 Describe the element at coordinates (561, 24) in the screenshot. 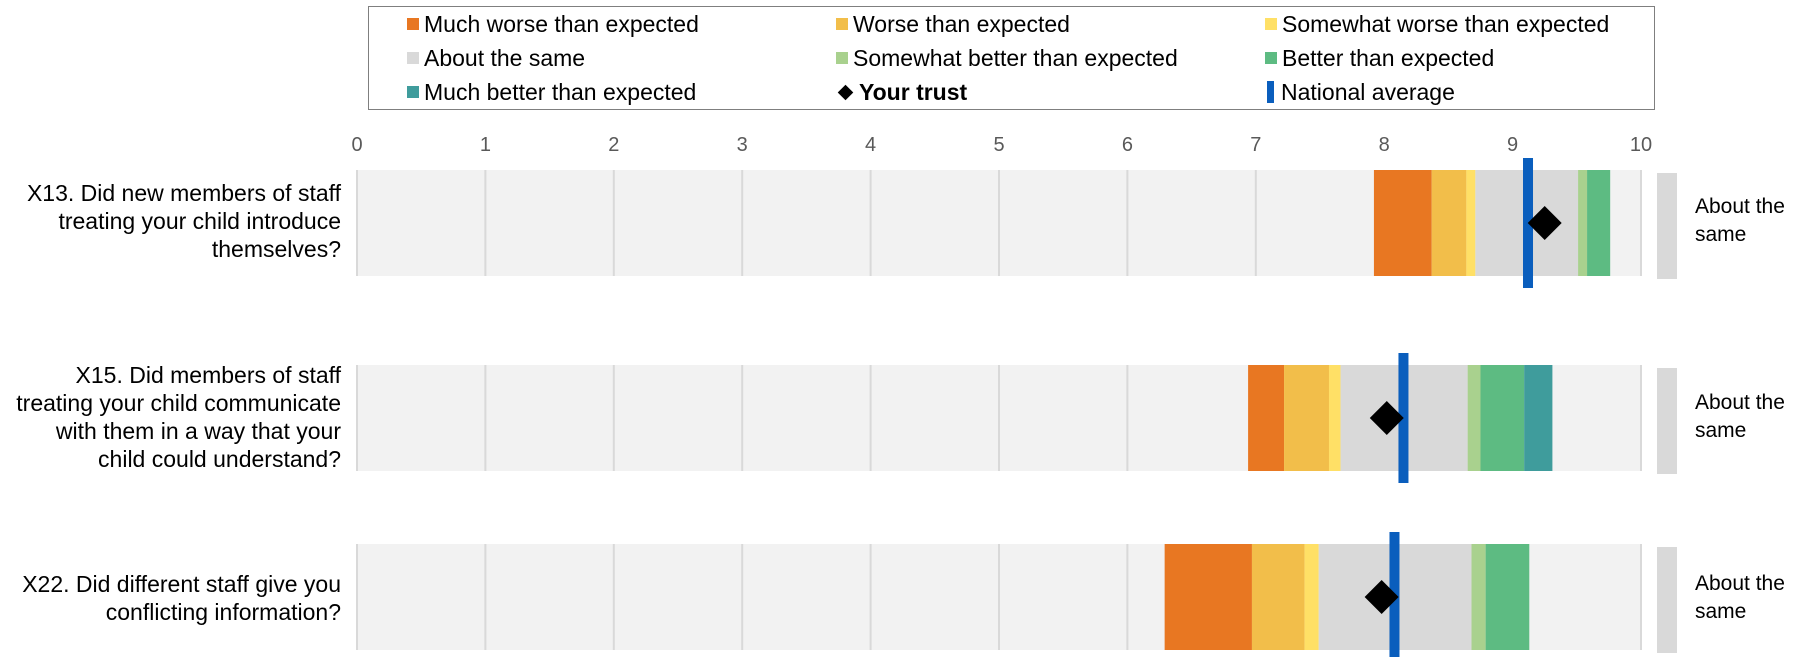

I see `legend-label: Much worse than expected` at that location.